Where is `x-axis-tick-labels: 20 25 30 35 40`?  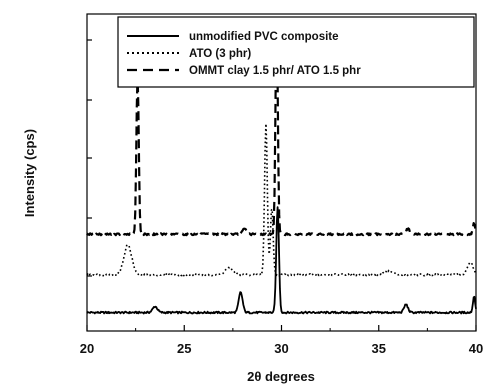 x-axis-tick-labels: 20 25 30 35 40 is located at coordinates (281, 348).